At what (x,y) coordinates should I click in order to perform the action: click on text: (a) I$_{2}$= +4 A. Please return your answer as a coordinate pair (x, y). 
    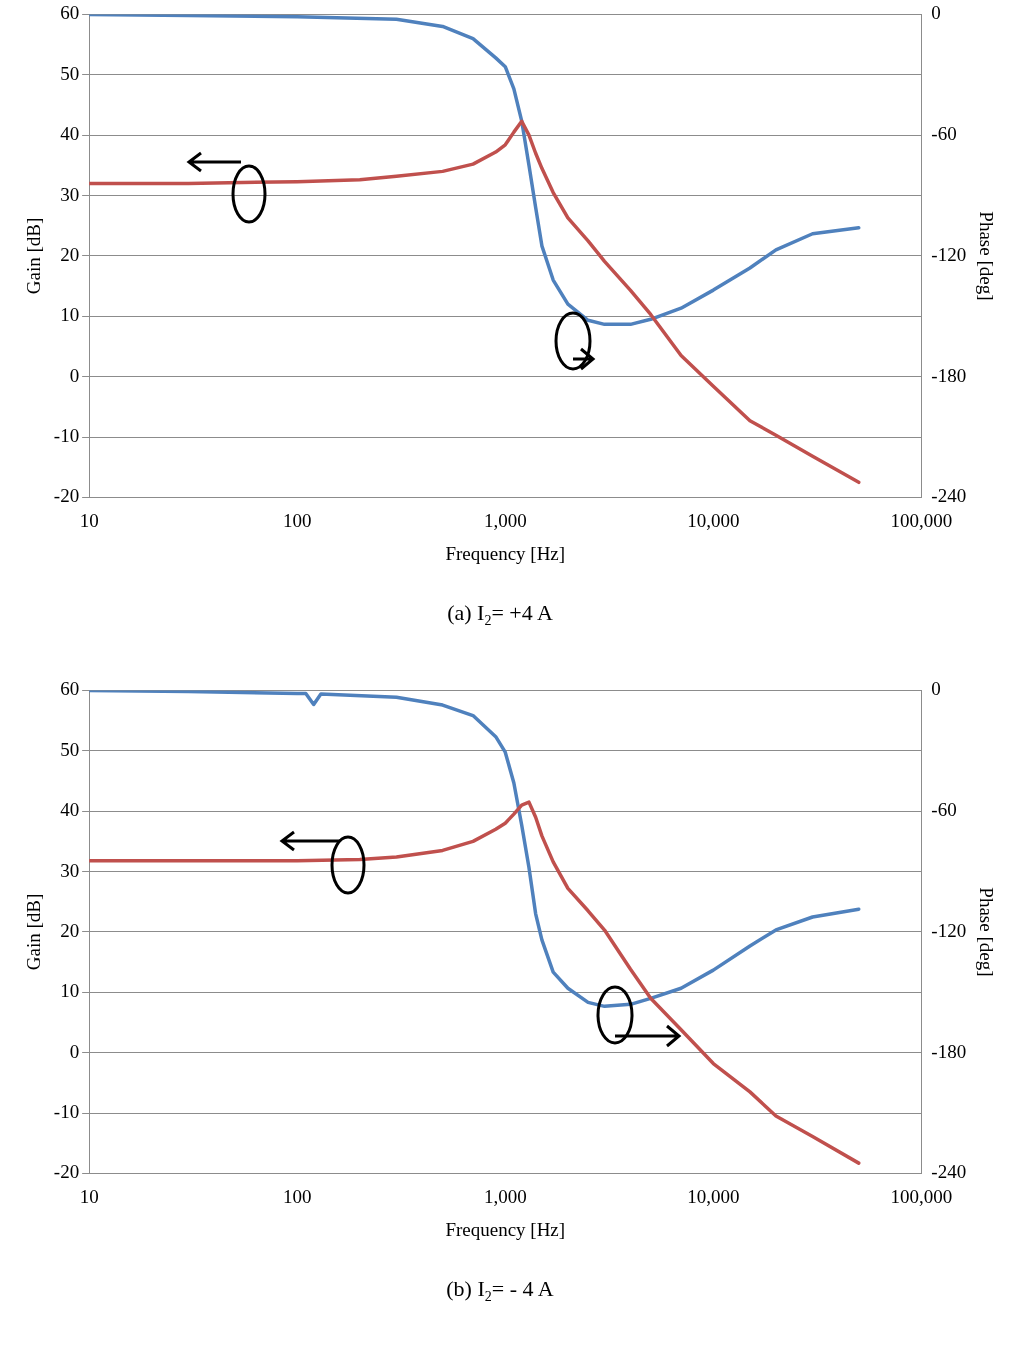
    Looking at the image, I should click on (500, 615).